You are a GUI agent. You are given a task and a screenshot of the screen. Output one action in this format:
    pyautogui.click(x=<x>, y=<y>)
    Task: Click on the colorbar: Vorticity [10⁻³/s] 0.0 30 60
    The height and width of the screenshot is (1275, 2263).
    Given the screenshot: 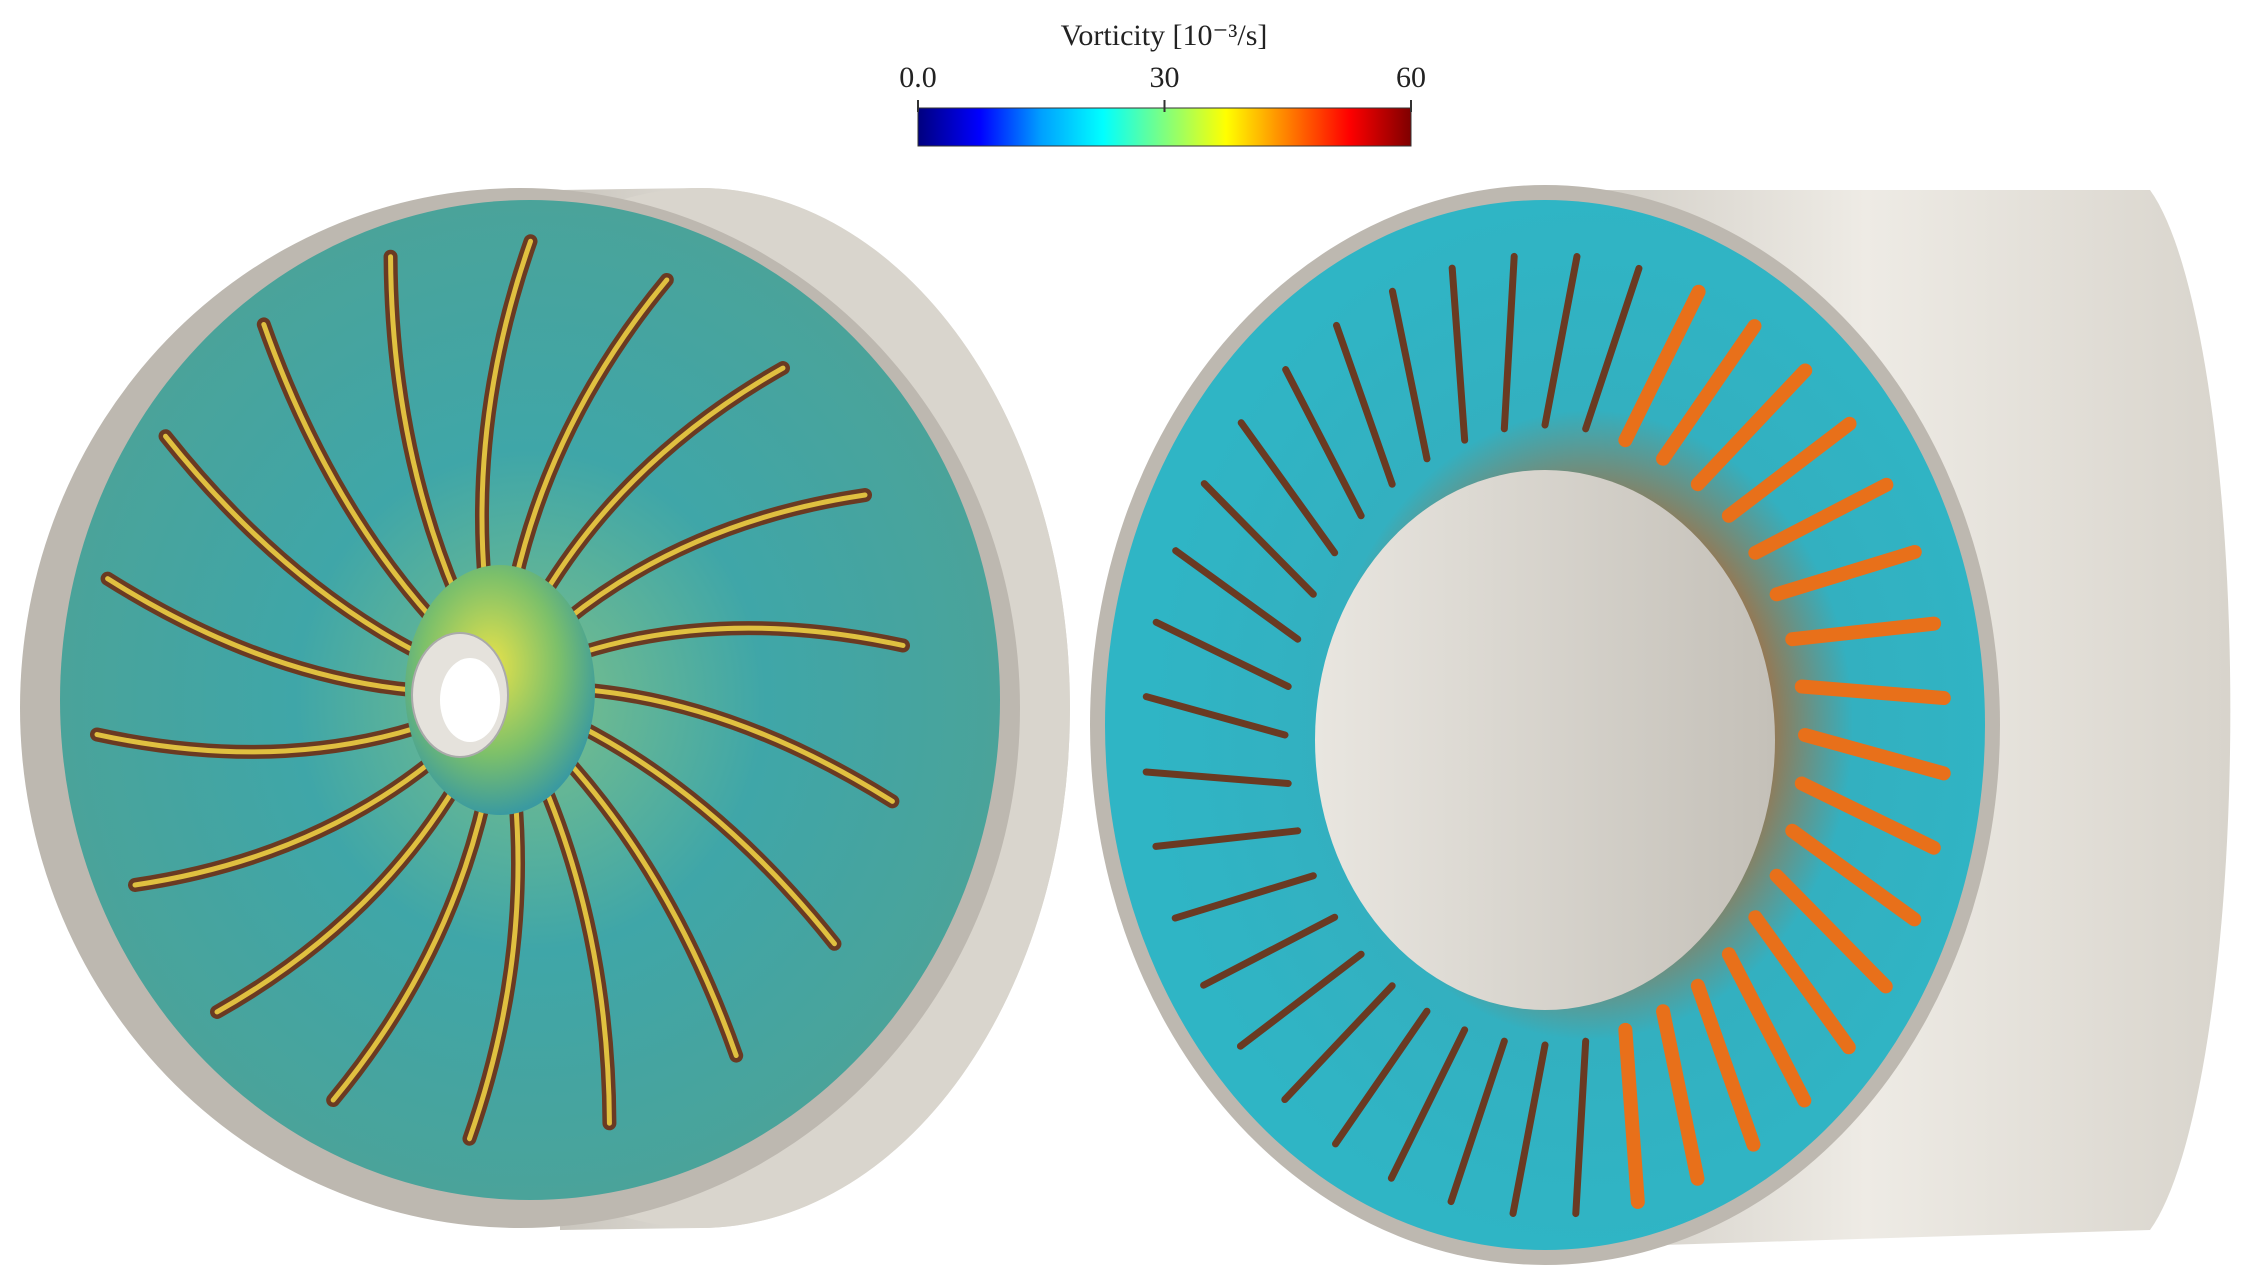 What is the action you would take?
    pyautogui.click(x=1162, y=83)
    